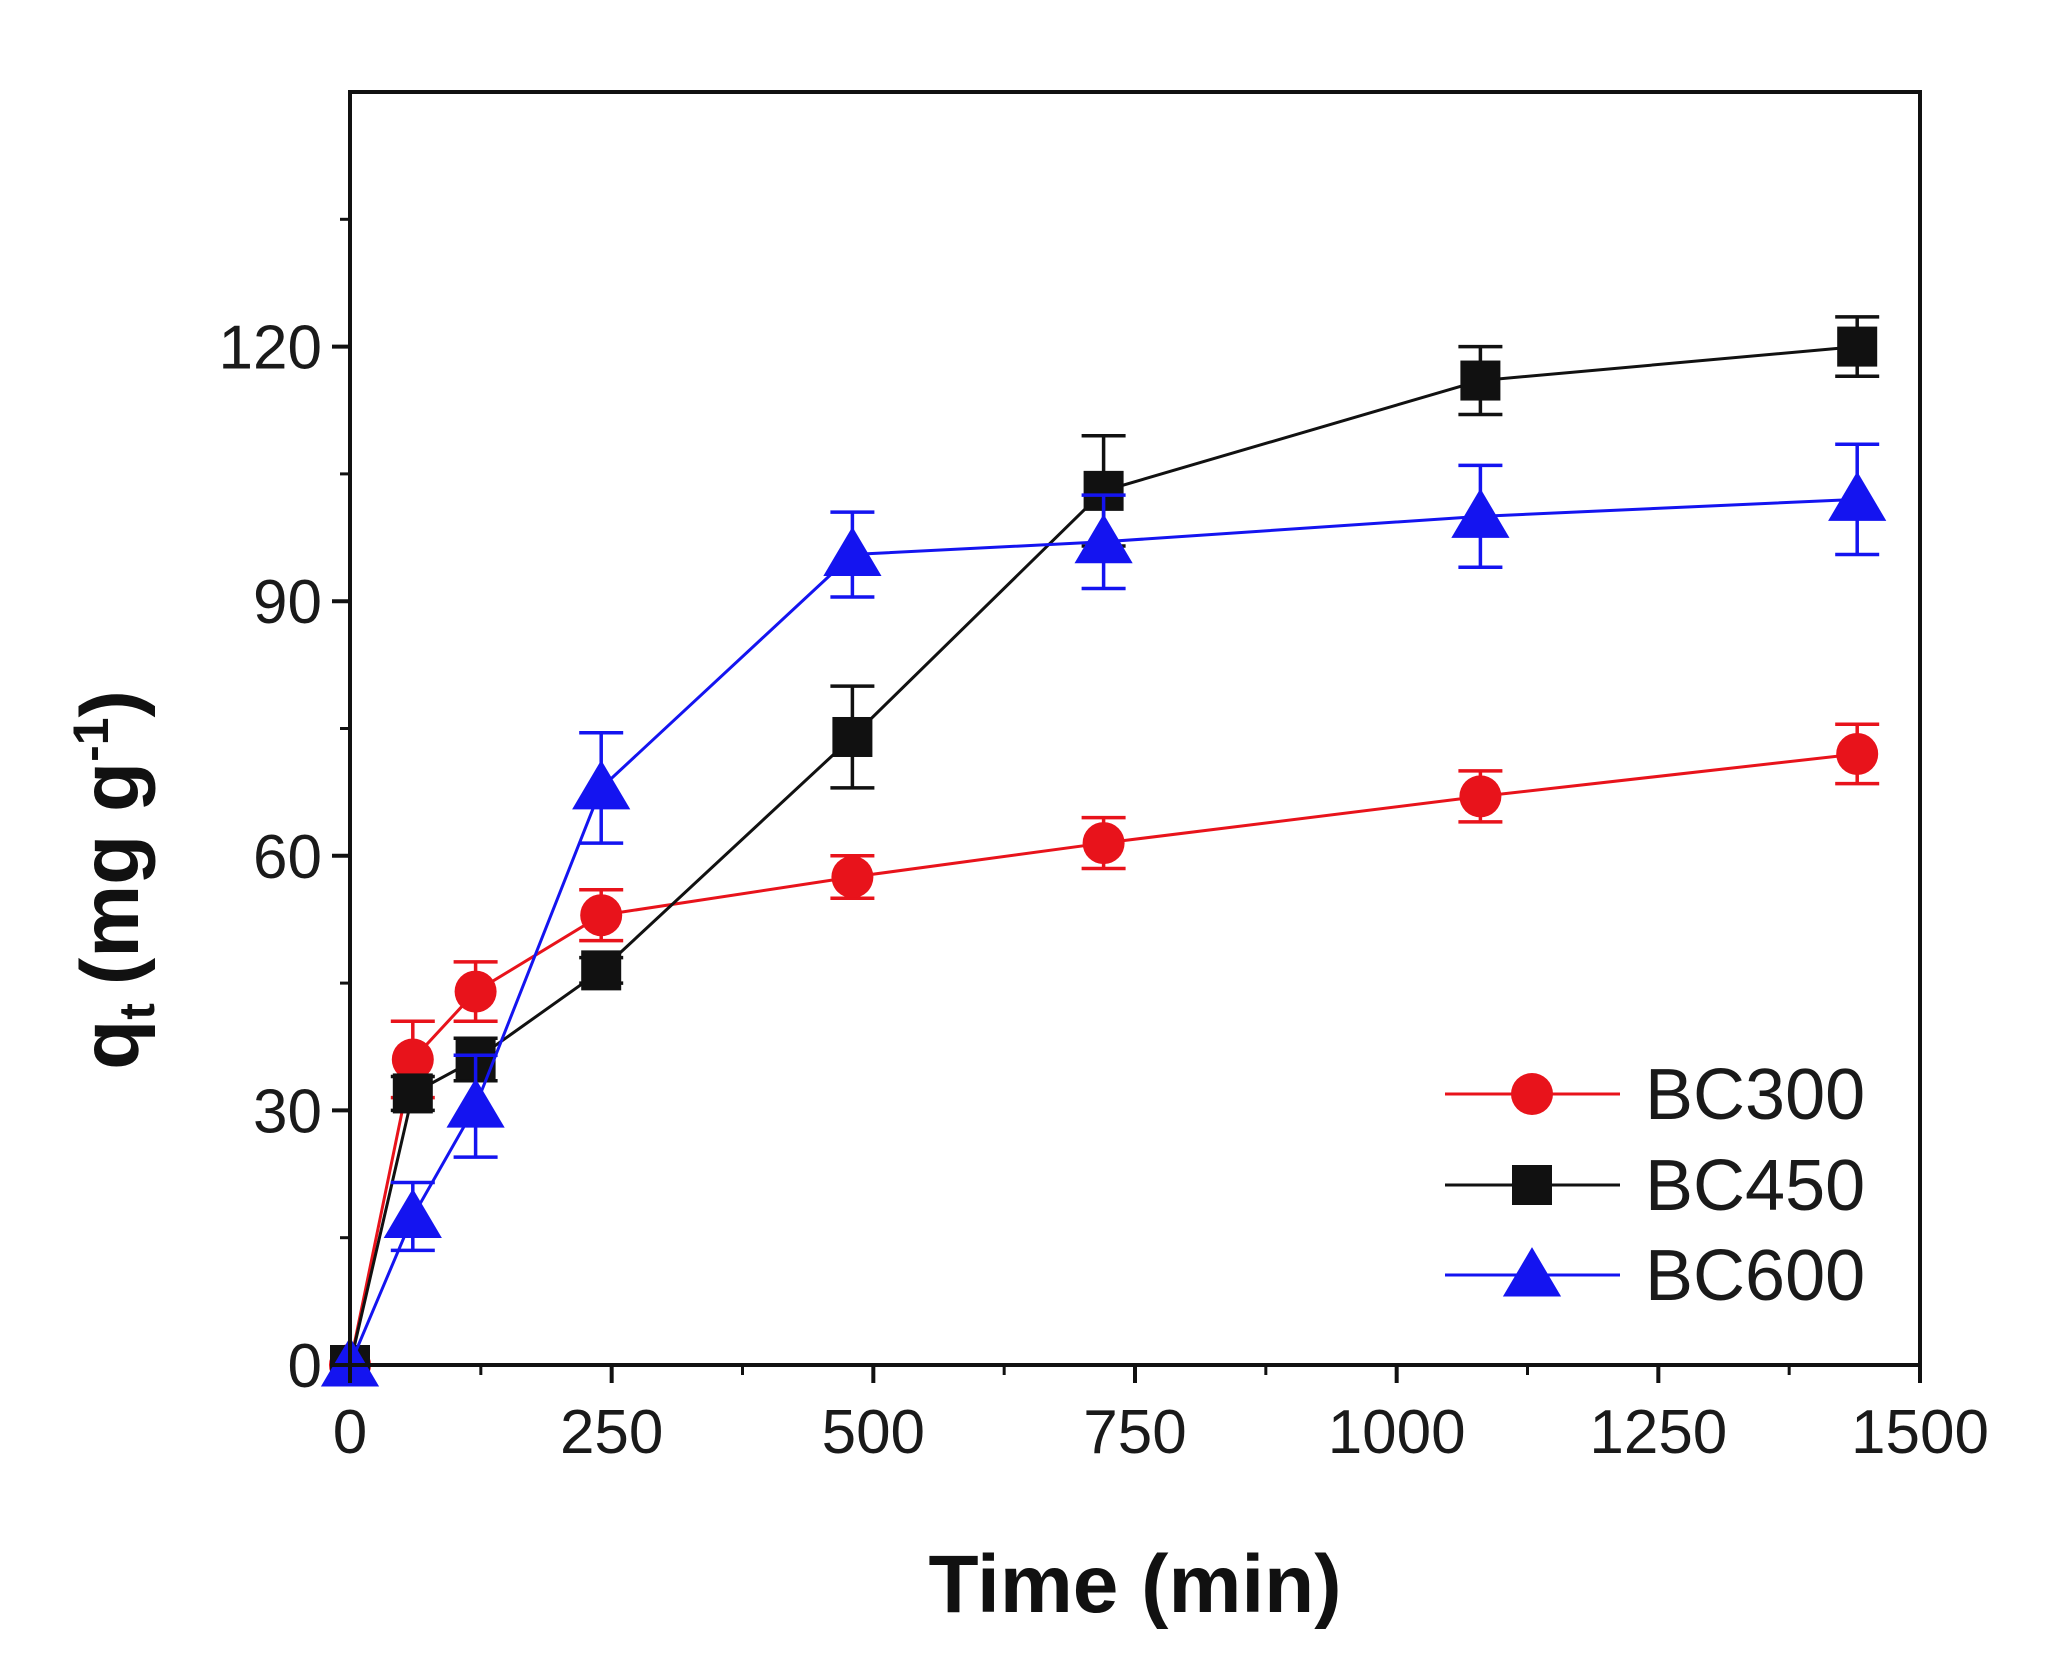 The image size is (2047, 1665). Describe the element at coordinates (1532, 1185) in the screenshot. I see `legend-marker-bc450` at that location.